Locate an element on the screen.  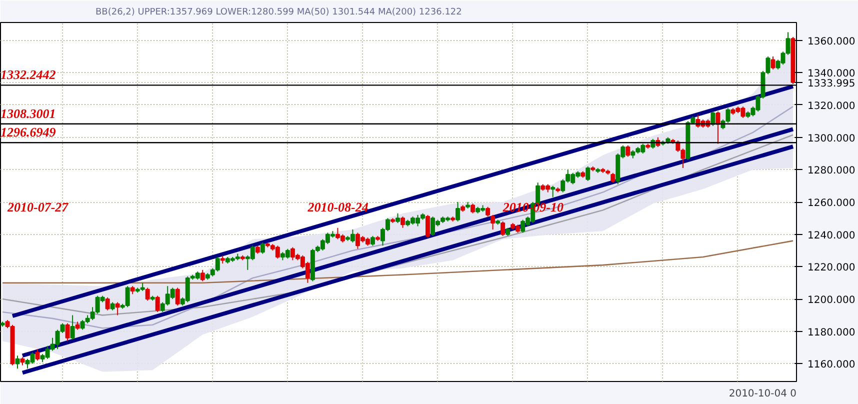
y-tick-label: 1320.000 is located at coordinates (832, 106).